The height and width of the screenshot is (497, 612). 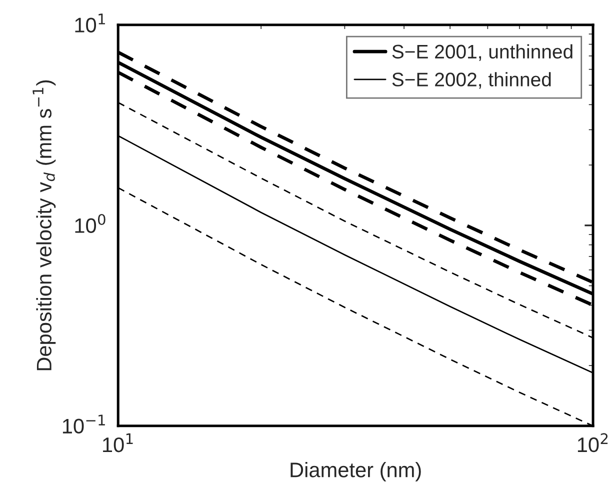 What do you see at coordinates (83, 424) in the screenshot?
I see `y-tick-label: 10$^{−1}$` at bounding box center [83, 424].